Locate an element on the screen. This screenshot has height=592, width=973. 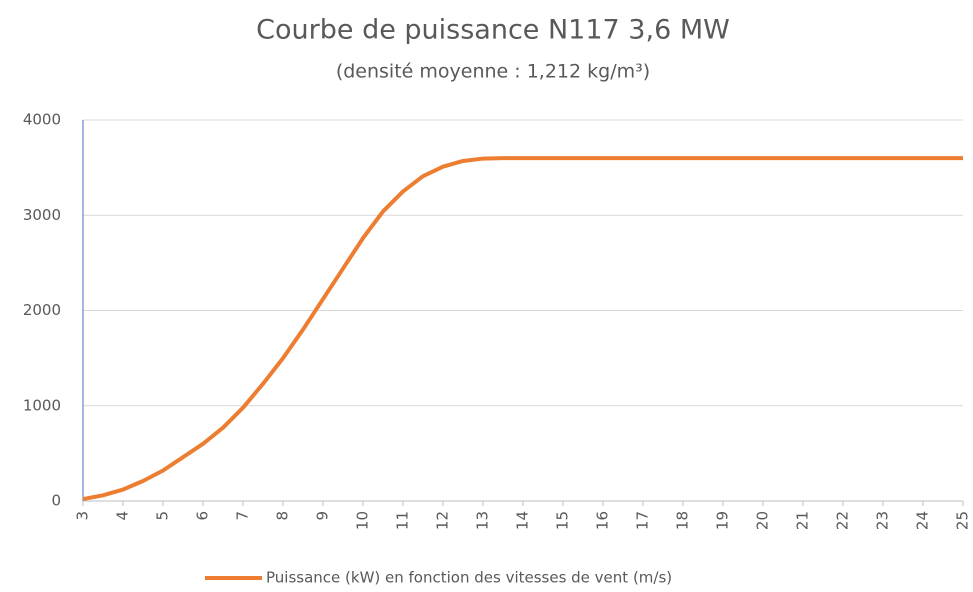
x-tick-label: 18 is located at coordinates (683, 520).